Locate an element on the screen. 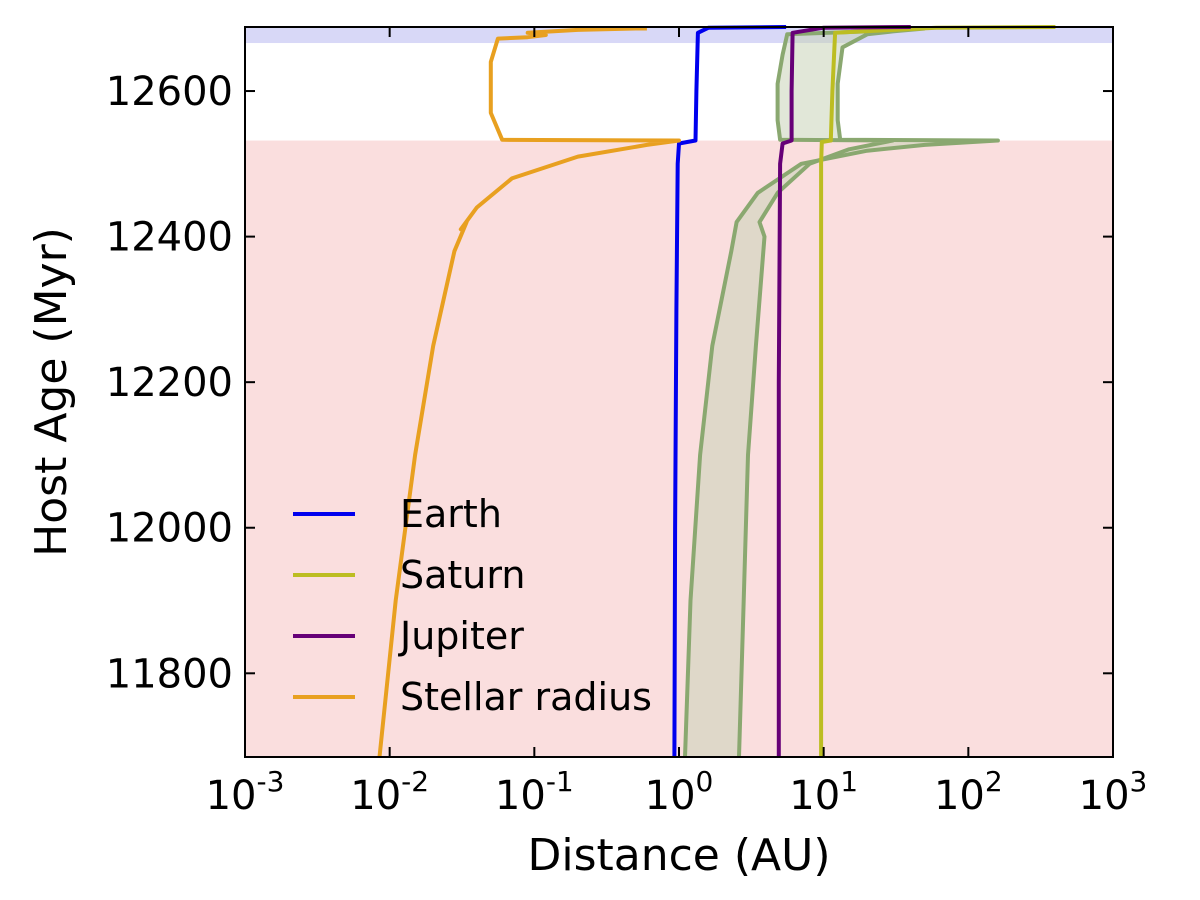 The image size is (1200, 900). legend-label: Saturn is located at coordinates (462, 575).